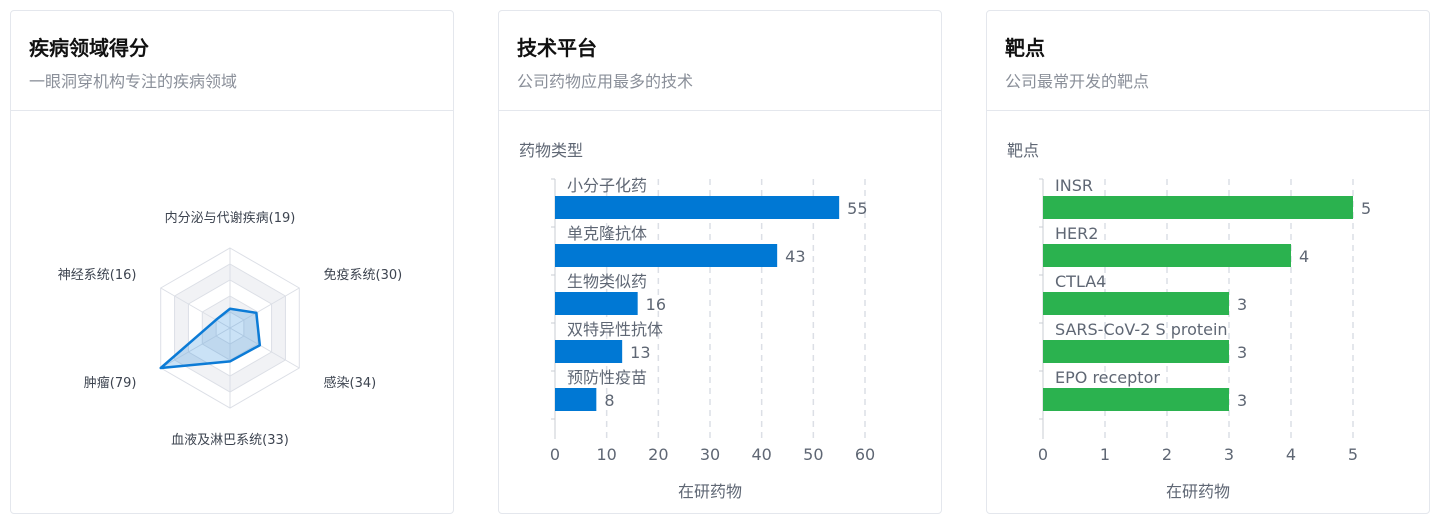 The image size is (1438, 523). What do you see at coordinates (1077, 81) in the screenshot?
I see `card-subtitle: 公司最常开发的靶点` at bounding box center [1077, 81].